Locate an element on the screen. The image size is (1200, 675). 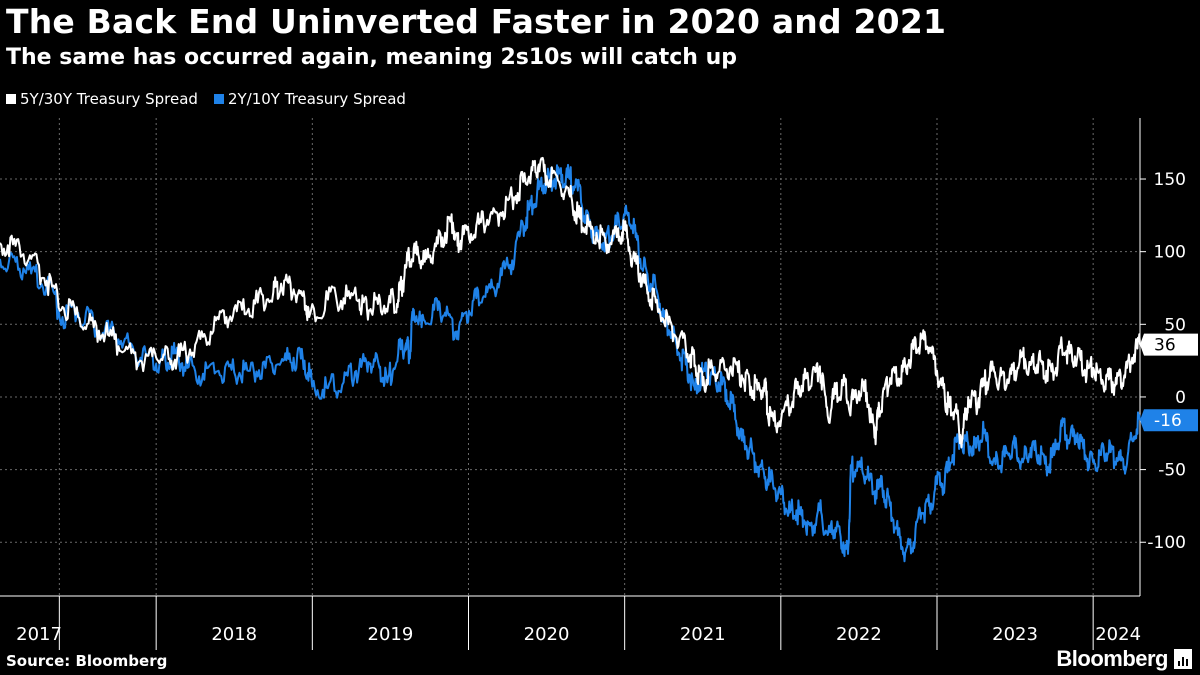
x-tick-label: 2024 is located at coordinates (1118, 634).